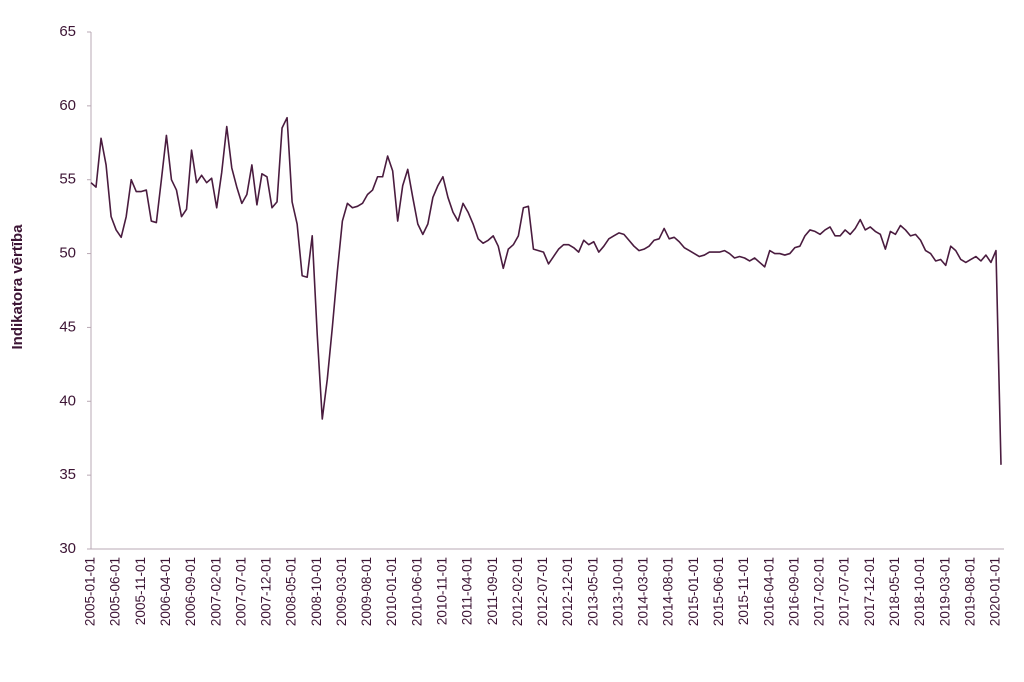 The width and height of the screenshot is (1024, 682). I want to click on x-tick-label: 2017-12-01, so click(869, 591).